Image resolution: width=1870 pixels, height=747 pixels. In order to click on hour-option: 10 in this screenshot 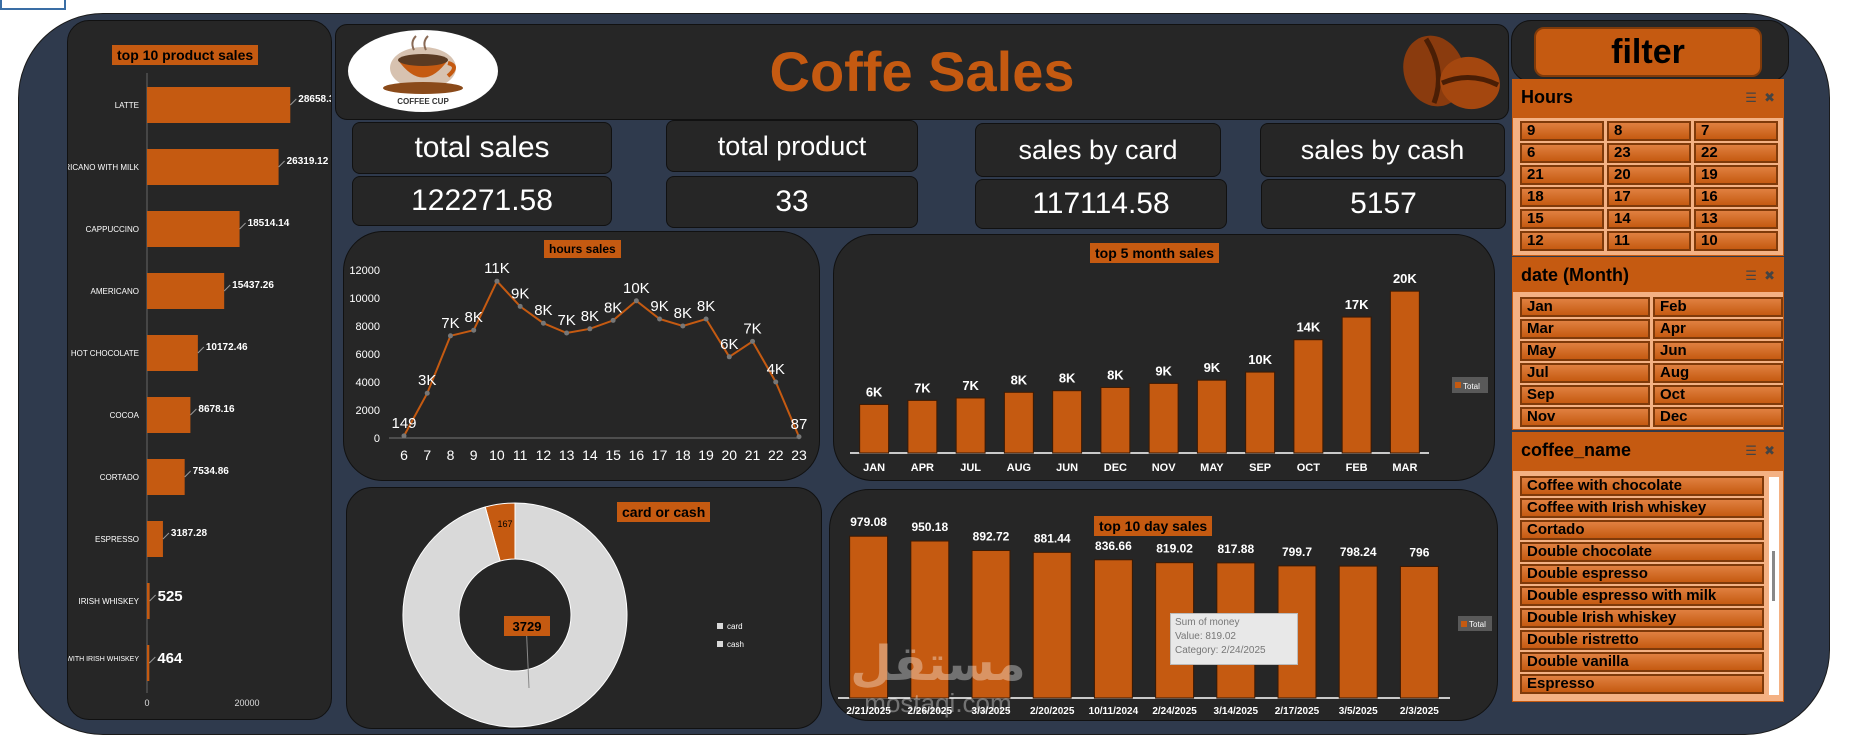, I will do `click(1736, 241)`.